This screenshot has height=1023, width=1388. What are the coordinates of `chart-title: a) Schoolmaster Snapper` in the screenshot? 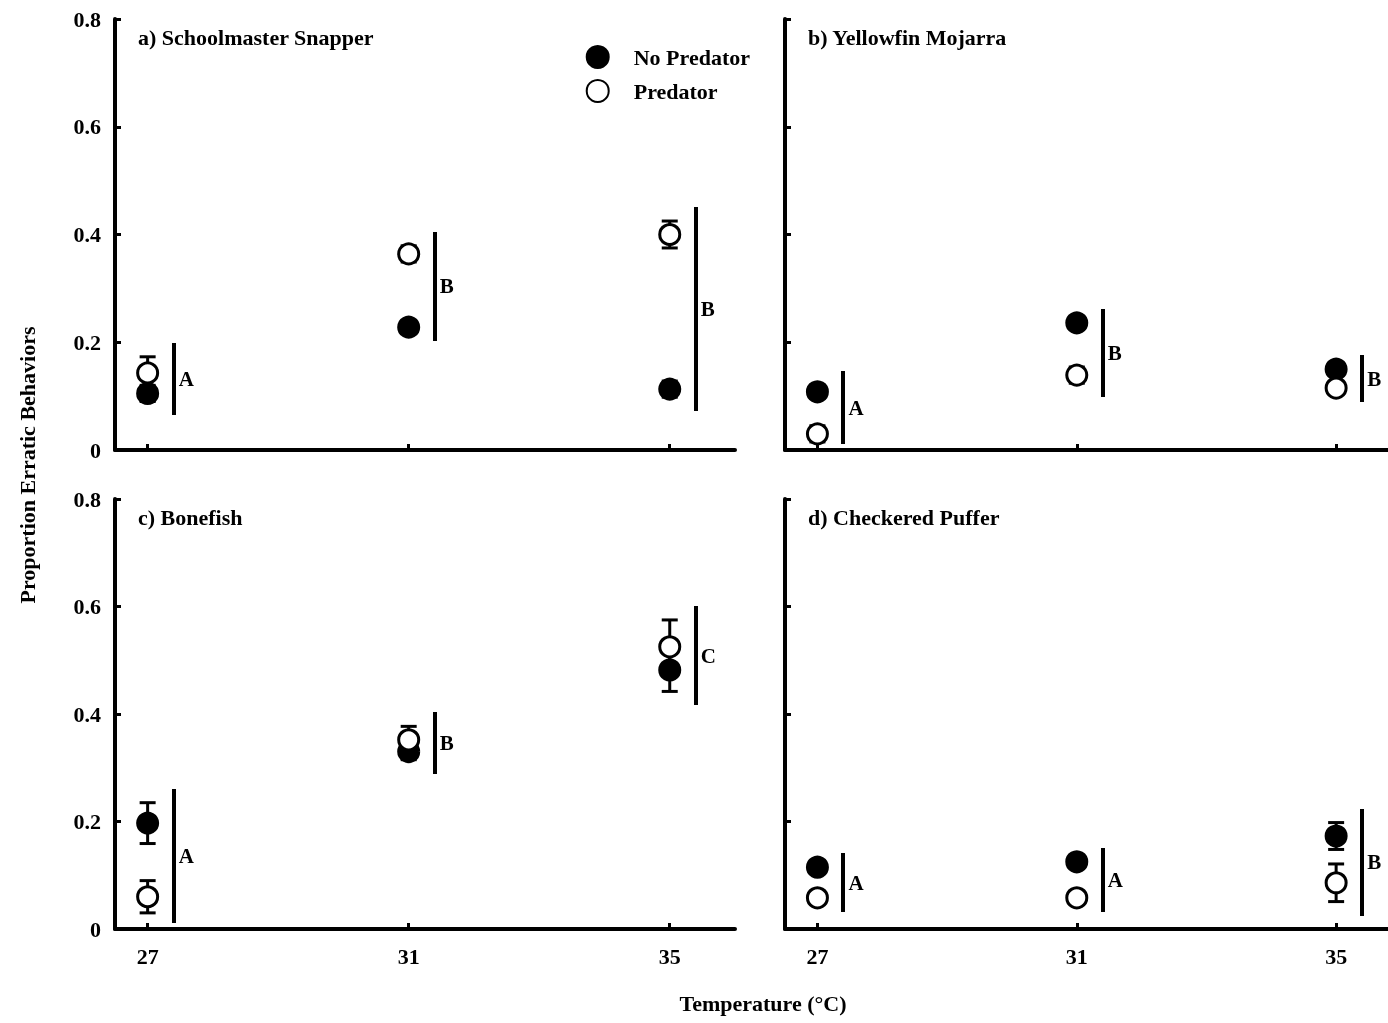 It's located at (256, 37).